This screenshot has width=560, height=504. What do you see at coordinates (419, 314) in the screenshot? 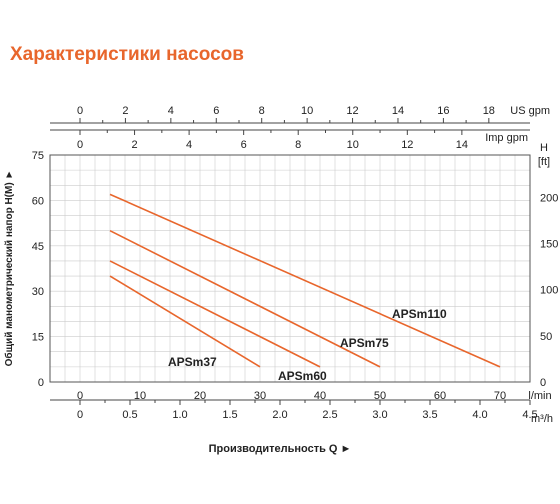
I see `series-label-apsm110: APSm110` at bounding box center [419, 314].